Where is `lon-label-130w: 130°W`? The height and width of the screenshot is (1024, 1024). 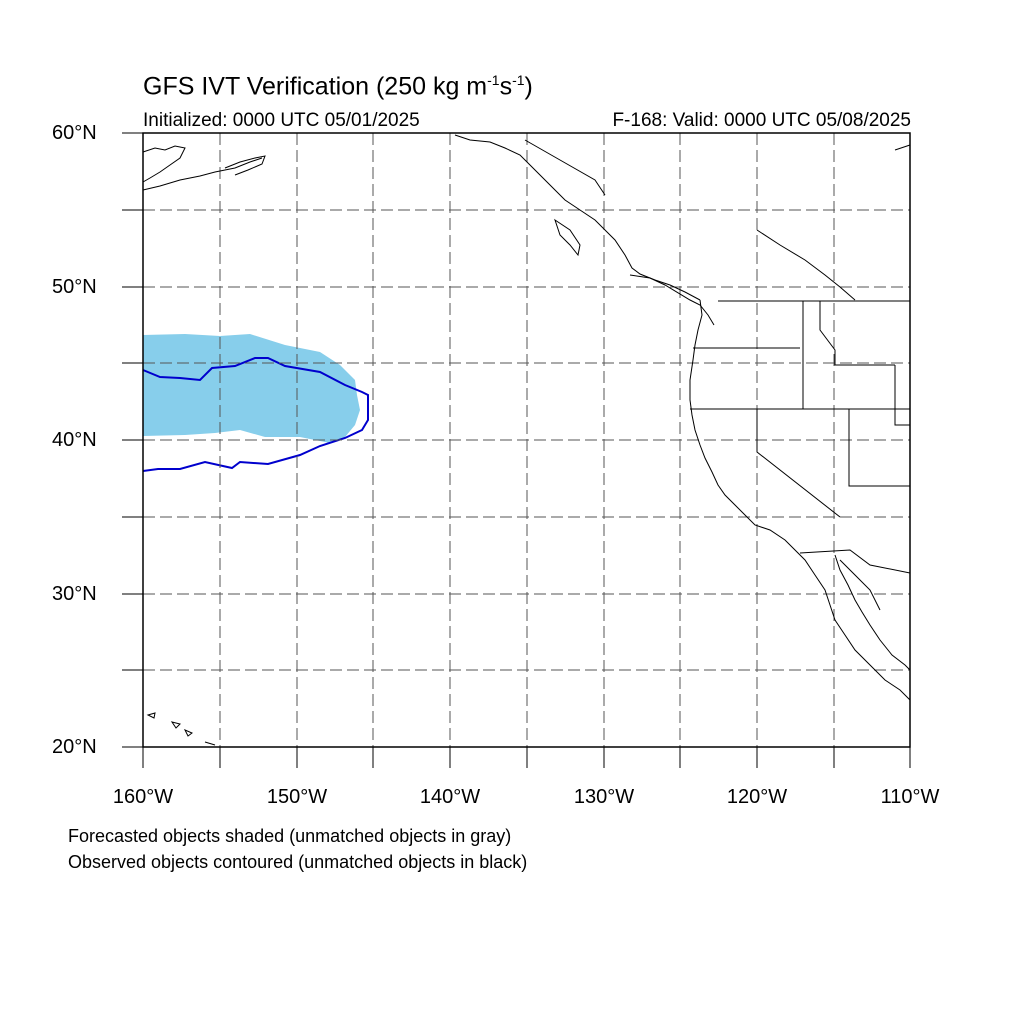
lon-label-130w: 130°W is located at coordinates (604, 797).